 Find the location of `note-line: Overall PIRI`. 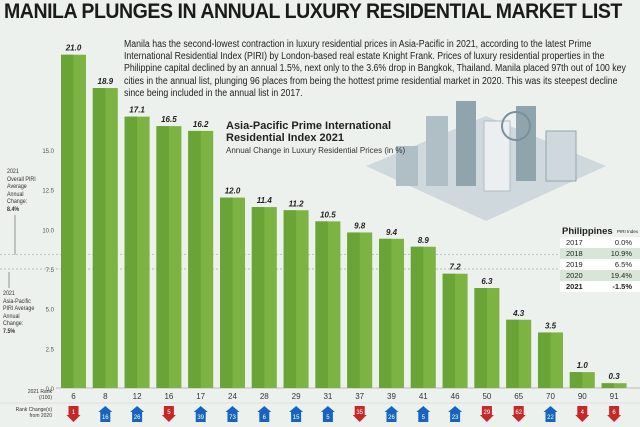

note-line: Overall PIRI is located at coordinates (21, 179).